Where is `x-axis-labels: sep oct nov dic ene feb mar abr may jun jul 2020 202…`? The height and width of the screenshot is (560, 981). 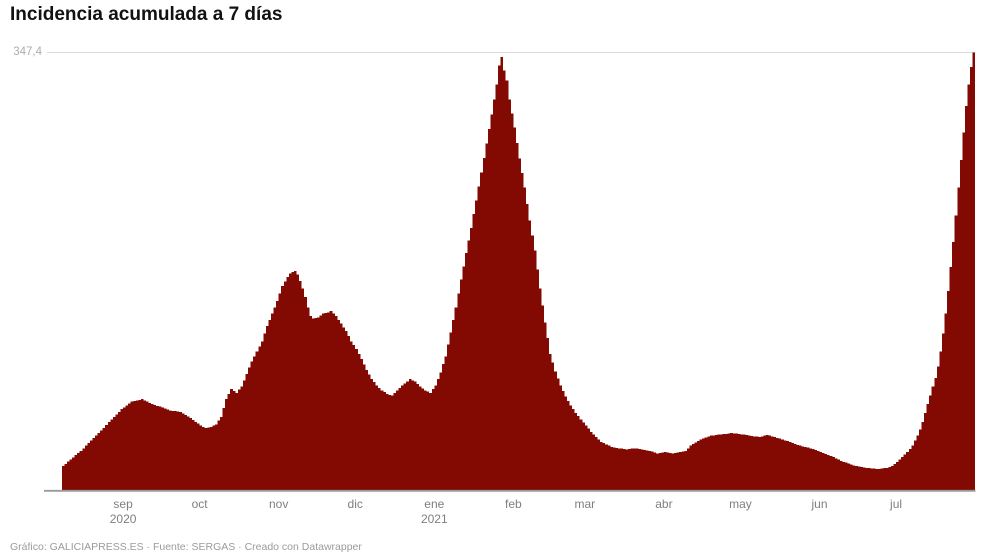
x-axis-labels: sep oct nov dic ene feb mar abr may jun jul 2020 202… is located at coordinates (490, 517).